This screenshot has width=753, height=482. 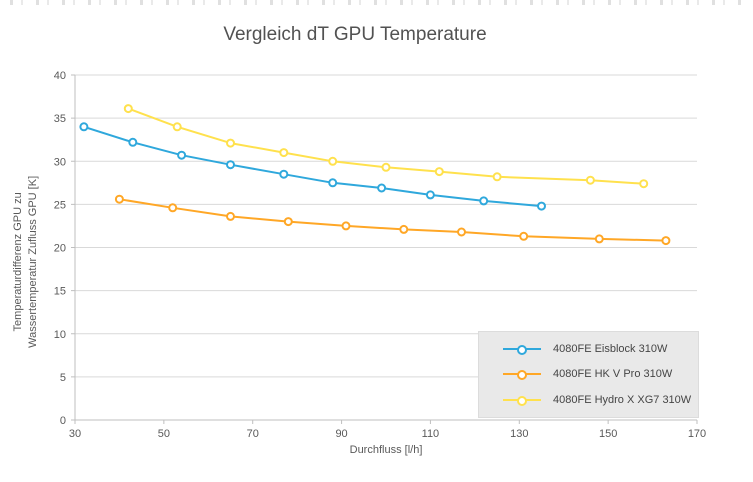 I want to click on x-tick-label: 50, so click(x=164, y=434).